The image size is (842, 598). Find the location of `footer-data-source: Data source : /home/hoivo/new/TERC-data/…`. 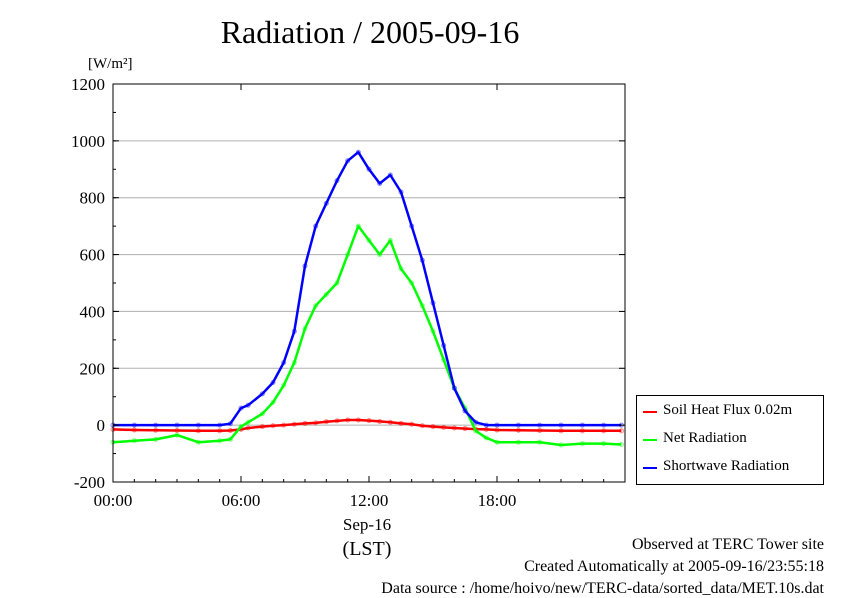

footer-data-source: Data source : /home/hoivo/new/TERC-data/… is located at coordinates (602, 588).